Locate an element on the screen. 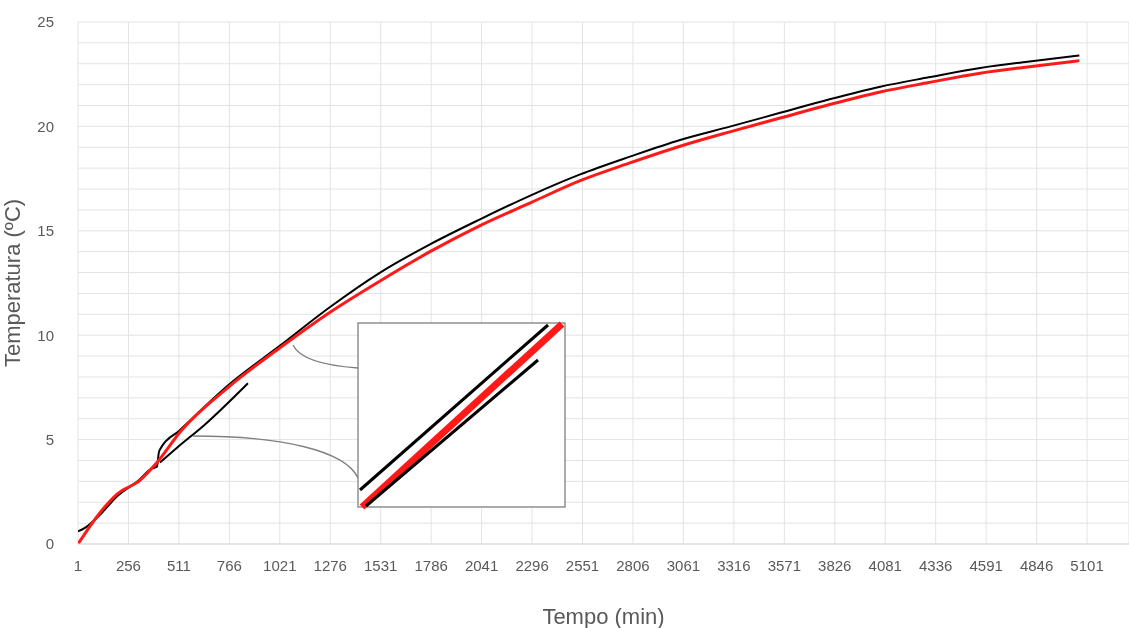 Image resolution: width=1129 pixels, height=628 pixels. x-tick-label: 5101 is located at coordinates (1087, 565).